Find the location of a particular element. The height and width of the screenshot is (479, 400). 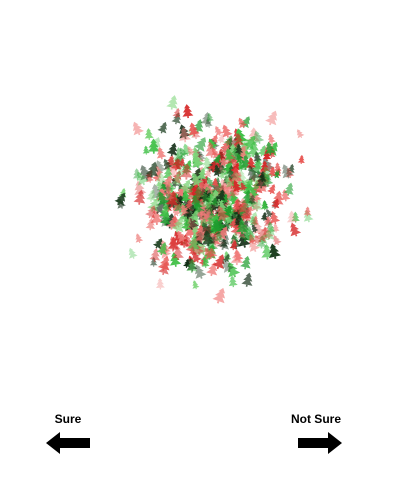

sure-choice-button: Sure is located at coordinates (68, 433).